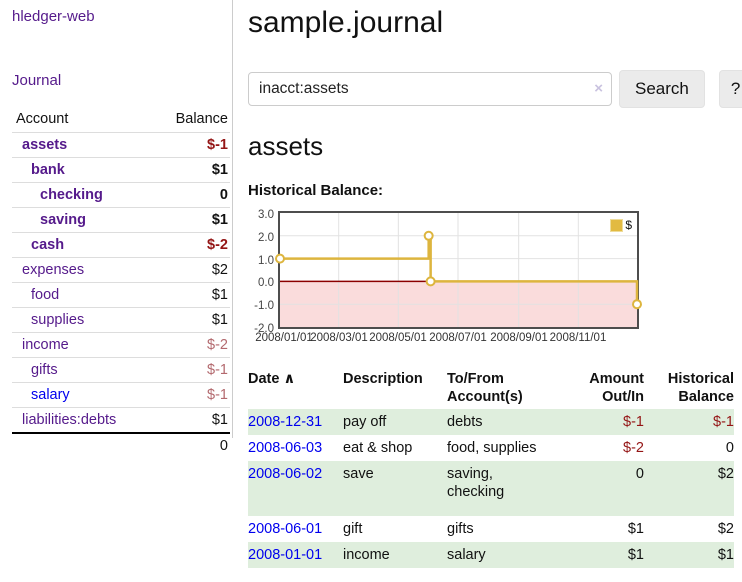 The width and height of the screenshot is (742, 582). Describe the element at coordinates (266, 283) in the screenshot. I see `y-tick: 0.0` at that location.